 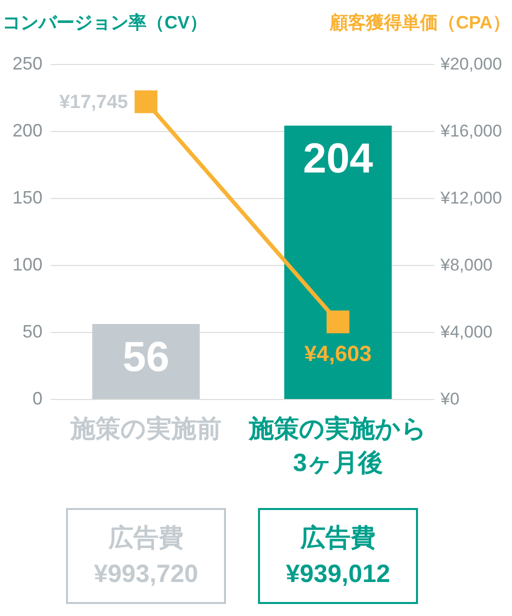 What do you see at coordinates (338, 158) in the screenshot?
I see `data-label: 204` at bounding box center [338, 158].